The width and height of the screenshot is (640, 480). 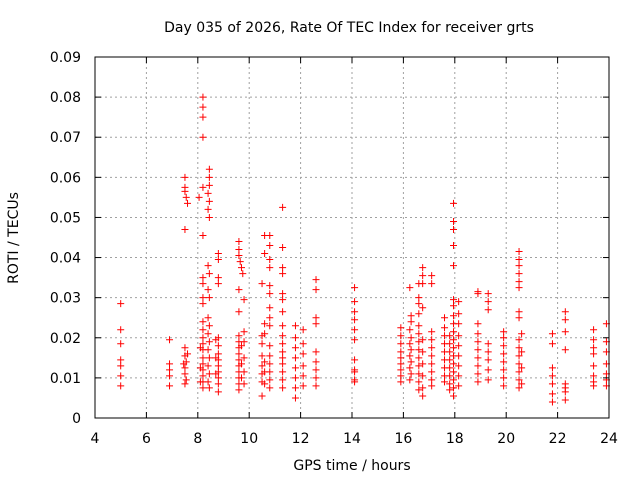 I want to click on y-tick-label: 0.09, so click(x=65, y=58).